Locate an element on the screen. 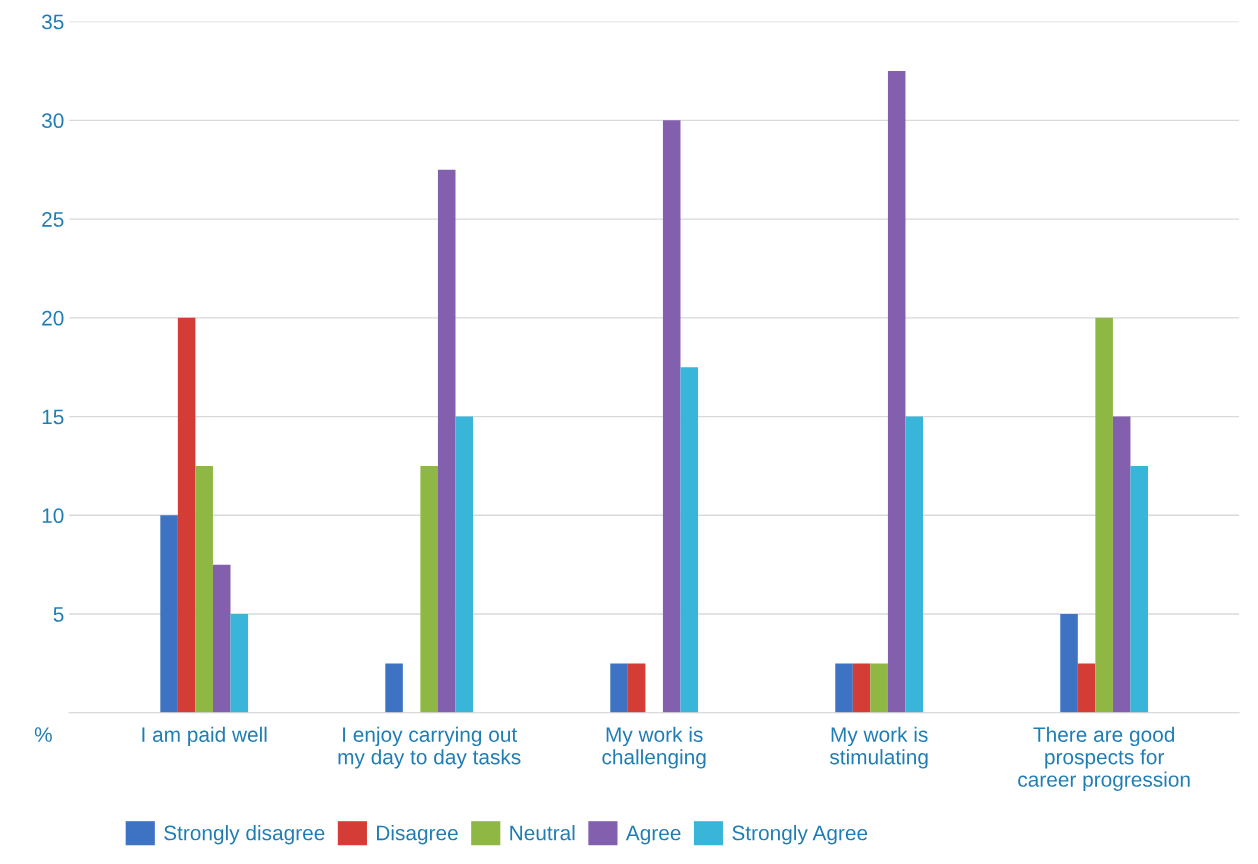  x-tick-label: I enjoy carrying out my day to day tasks is located at coordinates (429, 747).